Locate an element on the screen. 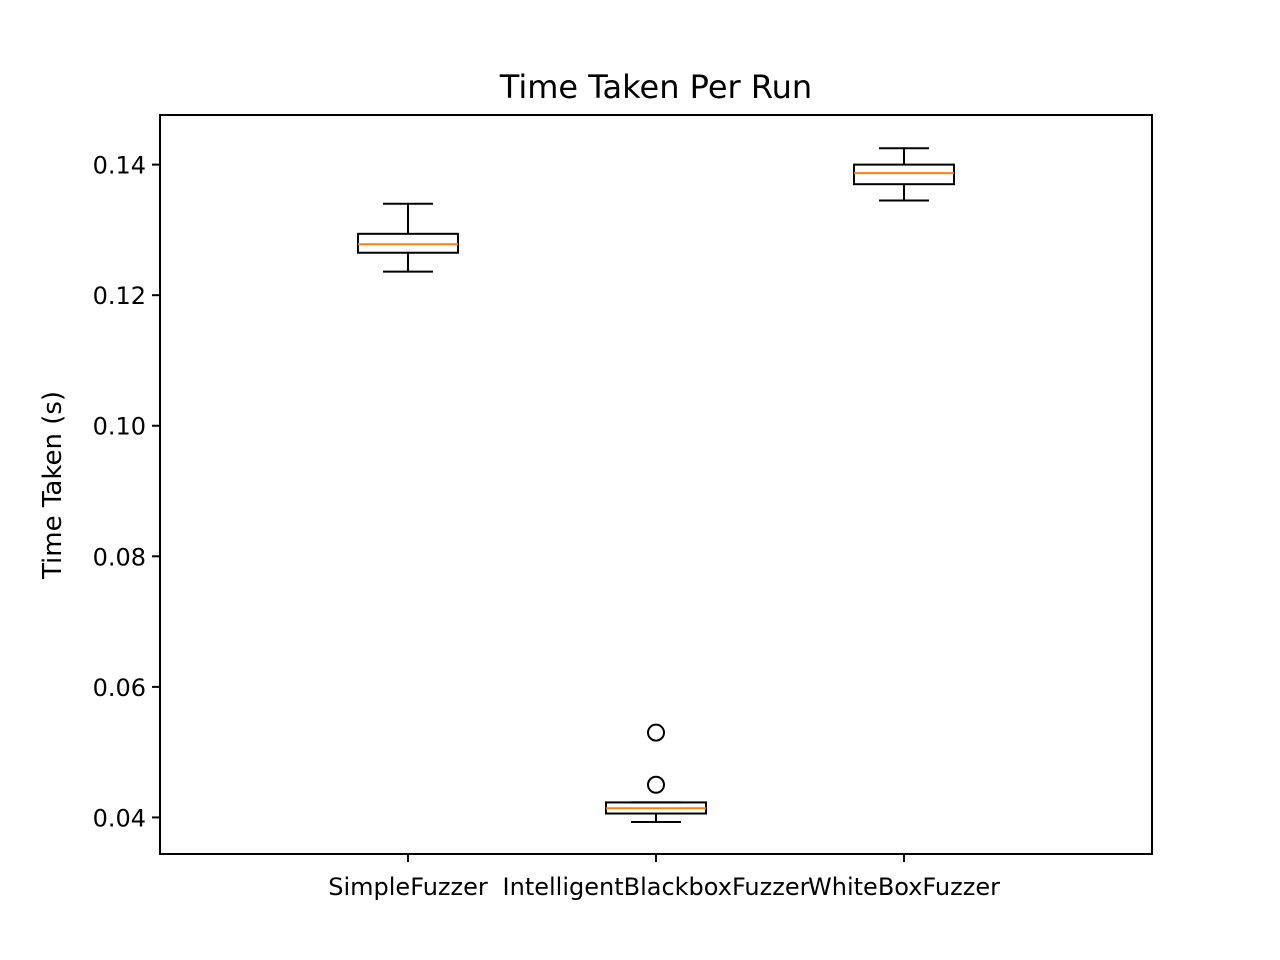 Image resolution: width=1280 pixels, height=960 pixels. y-tick-label: 0.06 is located at coordinates (119, 688).